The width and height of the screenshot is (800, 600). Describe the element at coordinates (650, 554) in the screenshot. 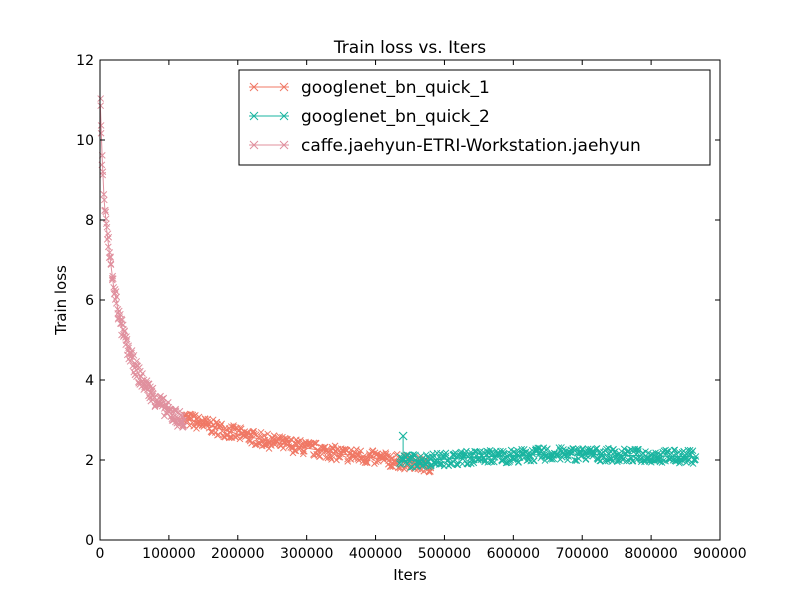

I see `x-tick-label: 800000` at that location.